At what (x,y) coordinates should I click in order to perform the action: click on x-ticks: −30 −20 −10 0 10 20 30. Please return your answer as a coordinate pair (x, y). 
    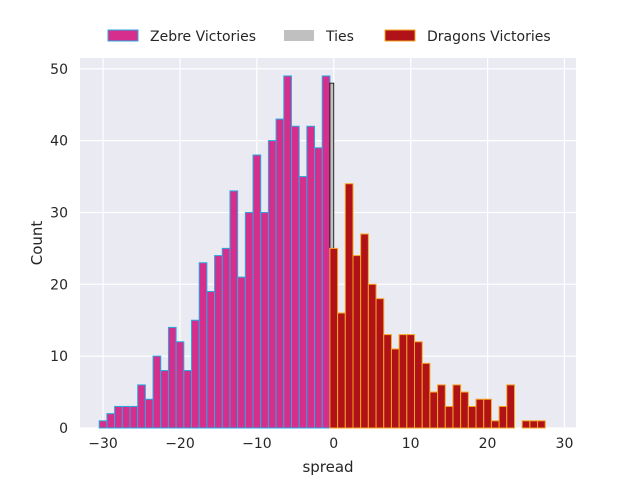
    Looking at the image, I should click on (330, 444).